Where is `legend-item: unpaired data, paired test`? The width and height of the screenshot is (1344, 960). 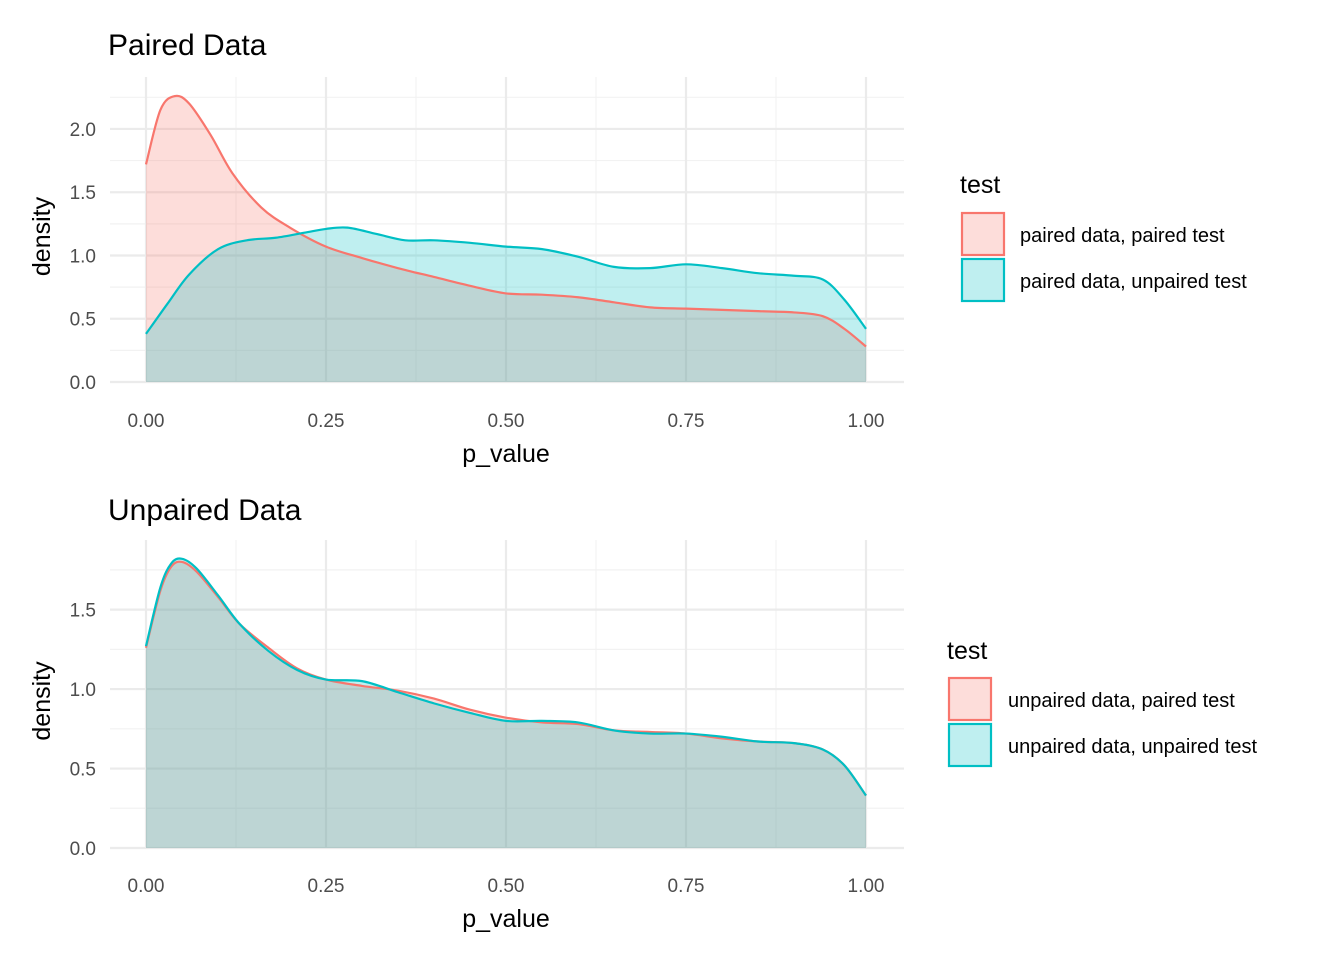 legend-item: unpaired data, paired test is located at coordinates (1091, 699).